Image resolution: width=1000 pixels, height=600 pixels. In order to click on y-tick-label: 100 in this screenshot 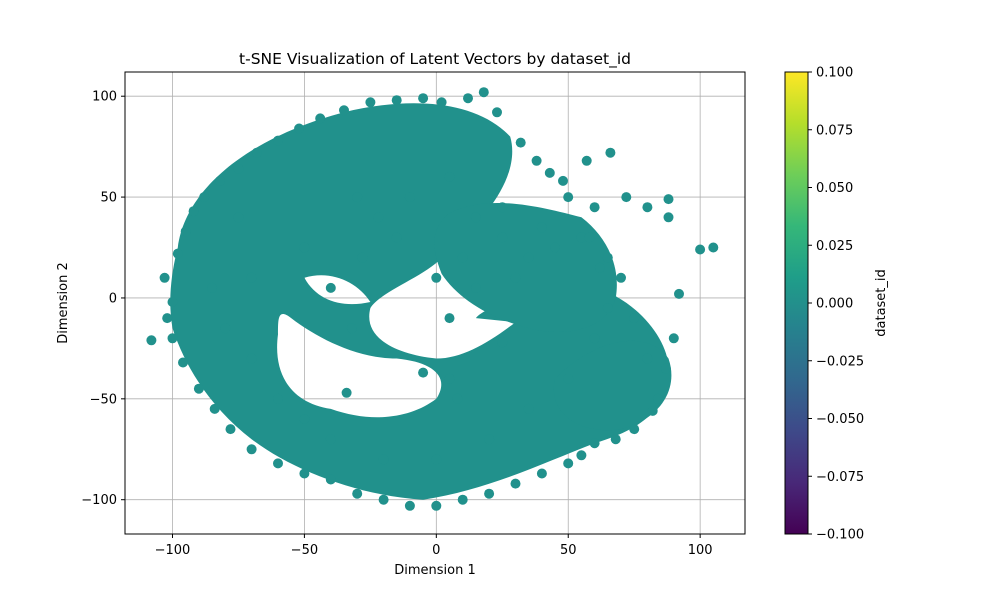, I will do `click(104, 97)`.